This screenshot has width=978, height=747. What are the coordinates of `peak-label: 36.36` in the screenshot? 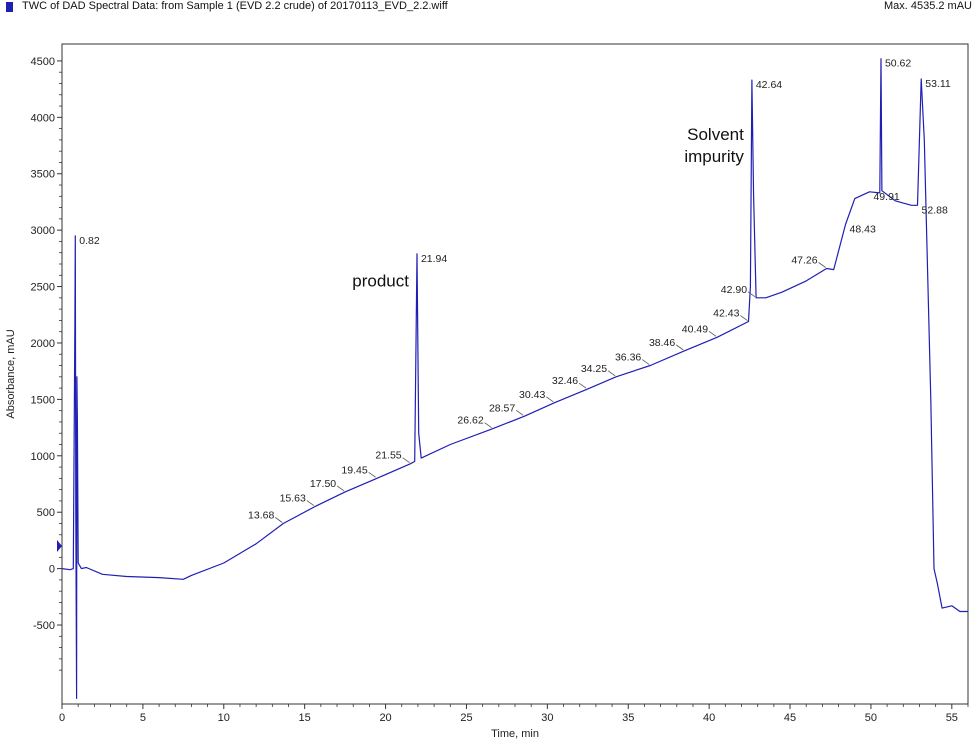 It's located at (628, 358).